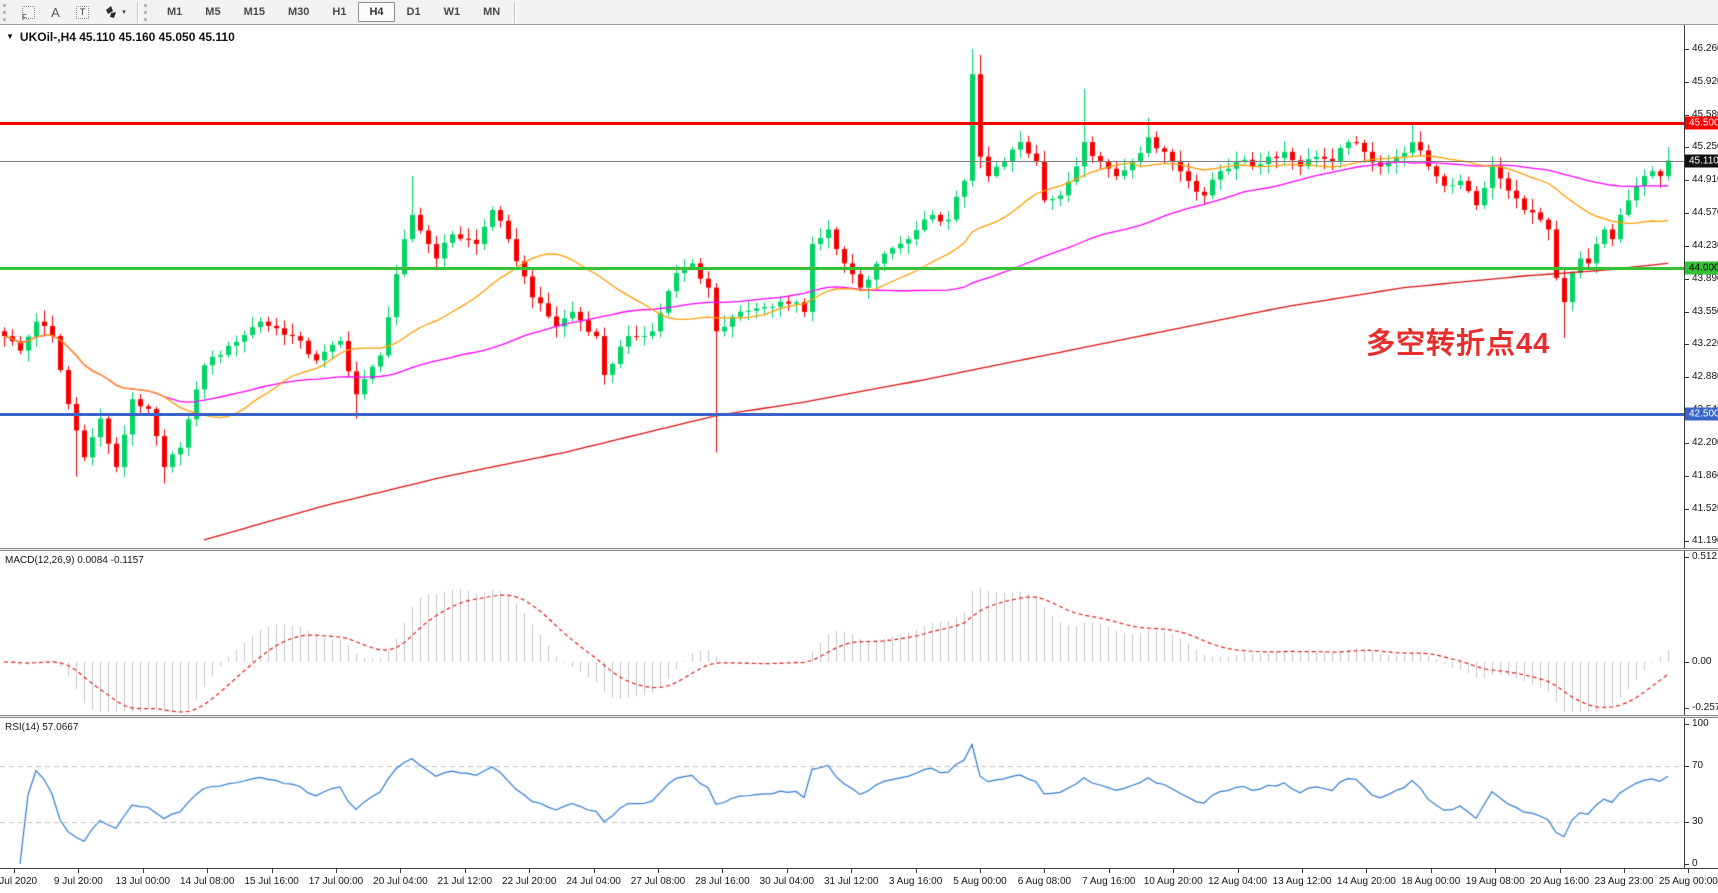  I want to click on rsi-axis: 100 70 30 0, so click(1701, 793).